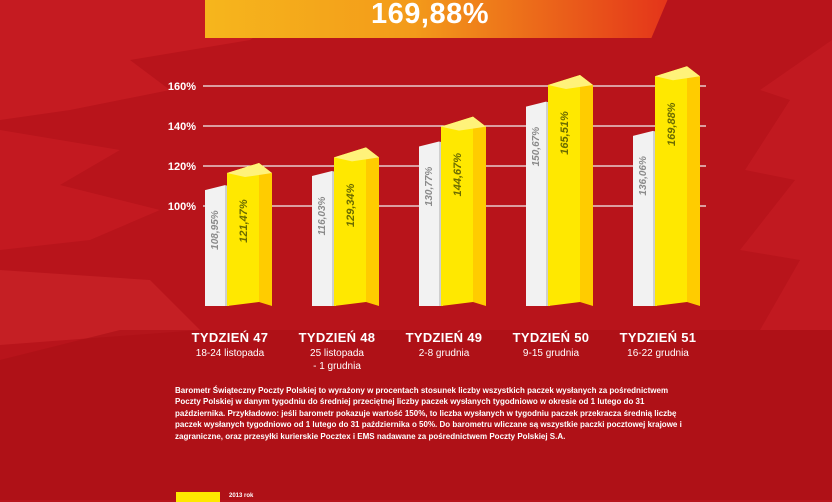 The width and height of the screenshot is (832, 502). Describe the element at coordinates (458, 175) in the screenshot. I see `bar-yellow-label: 144,67%` at that location.